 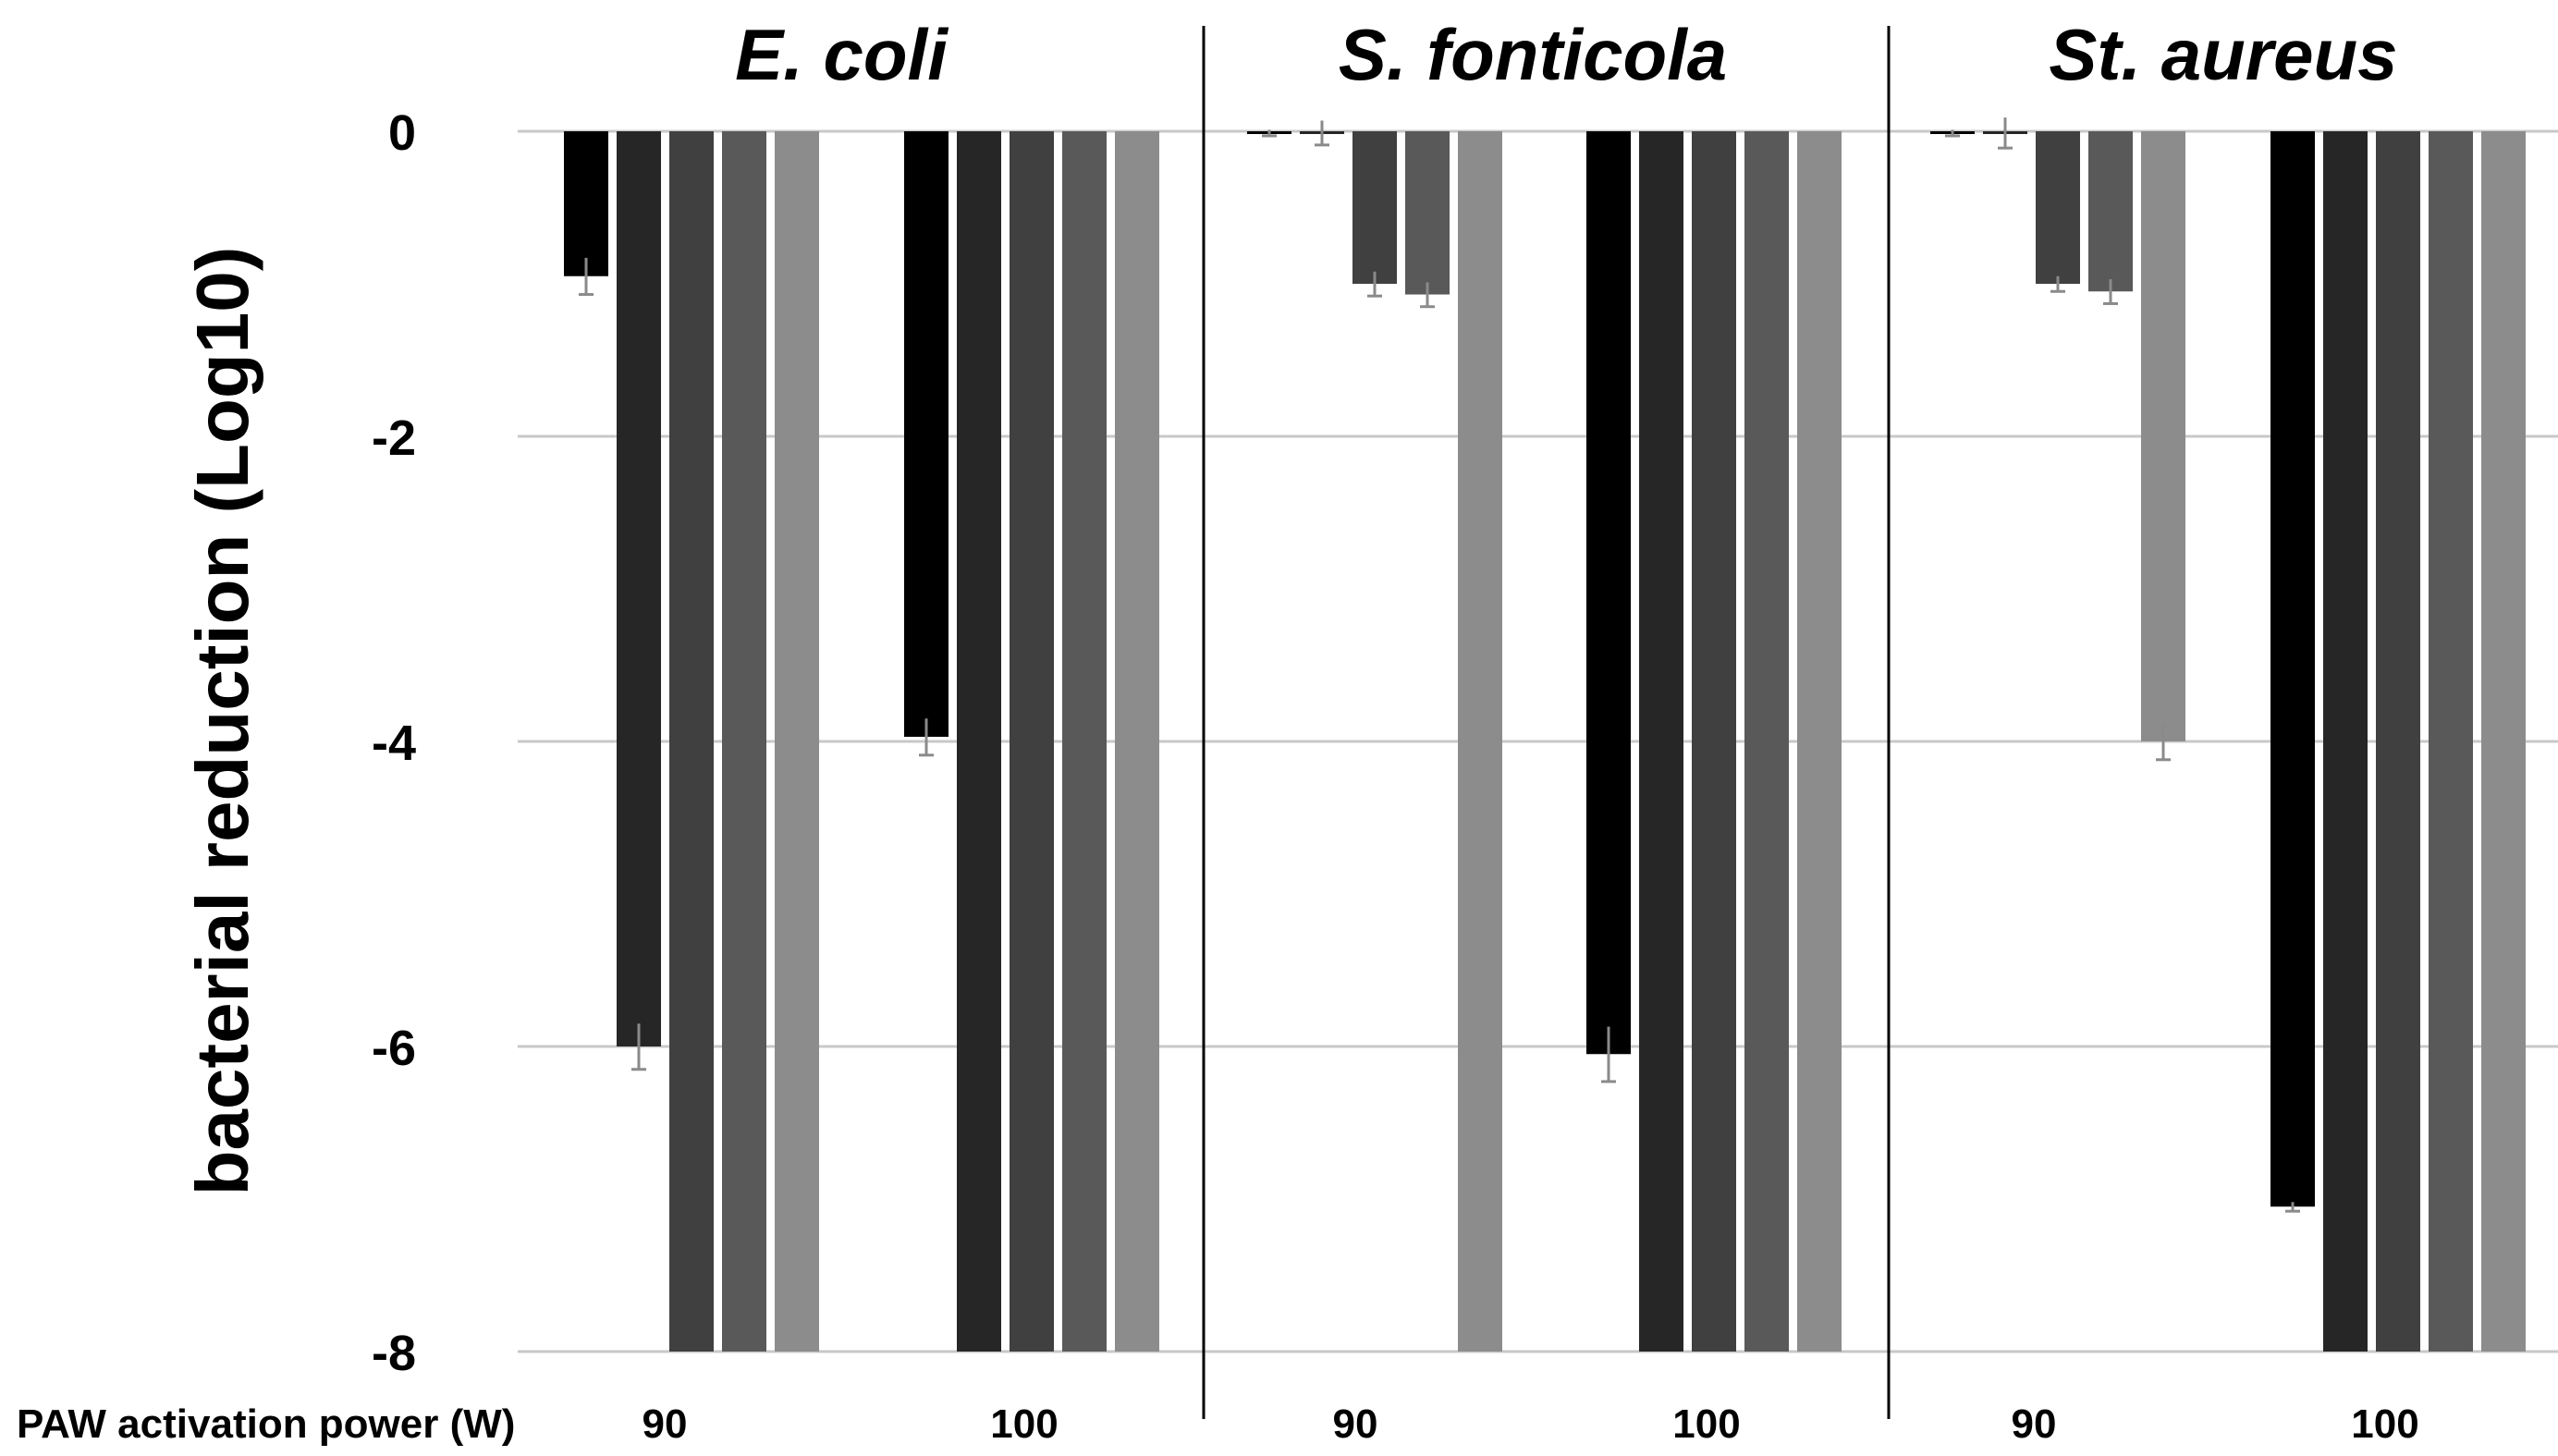 What do you see at coordinates (1533, 54) in the screenshot?
I see `panel-title: S. fonticola` at bounding box center [1533, 54].